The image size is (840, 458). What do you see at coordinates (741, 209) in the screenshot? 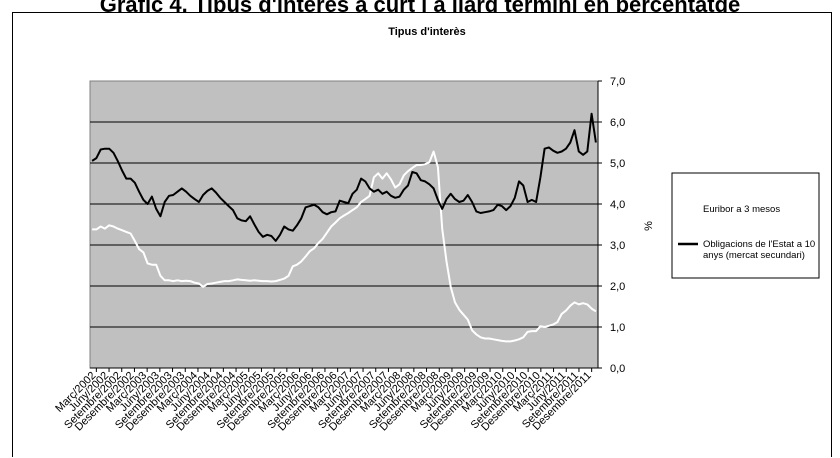
I see `legend-label-euribor: Euribor a 3 mesos` at bounding box center [741, 209].